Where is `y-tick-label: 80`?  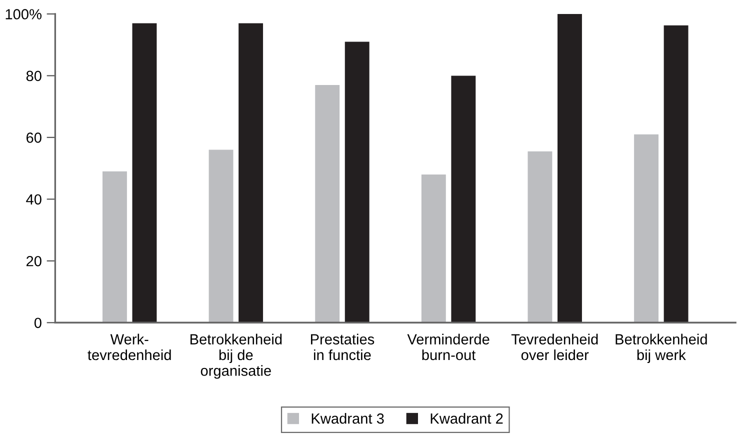
y-tick-label: 80 is located at coordinates (34, 76).